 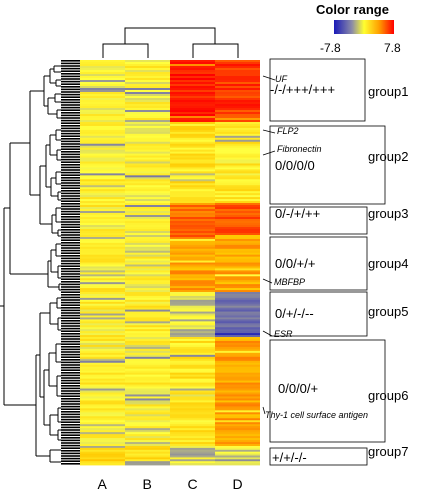 I want to click on row-dendrogram-branch, so click(x=55, y=186).